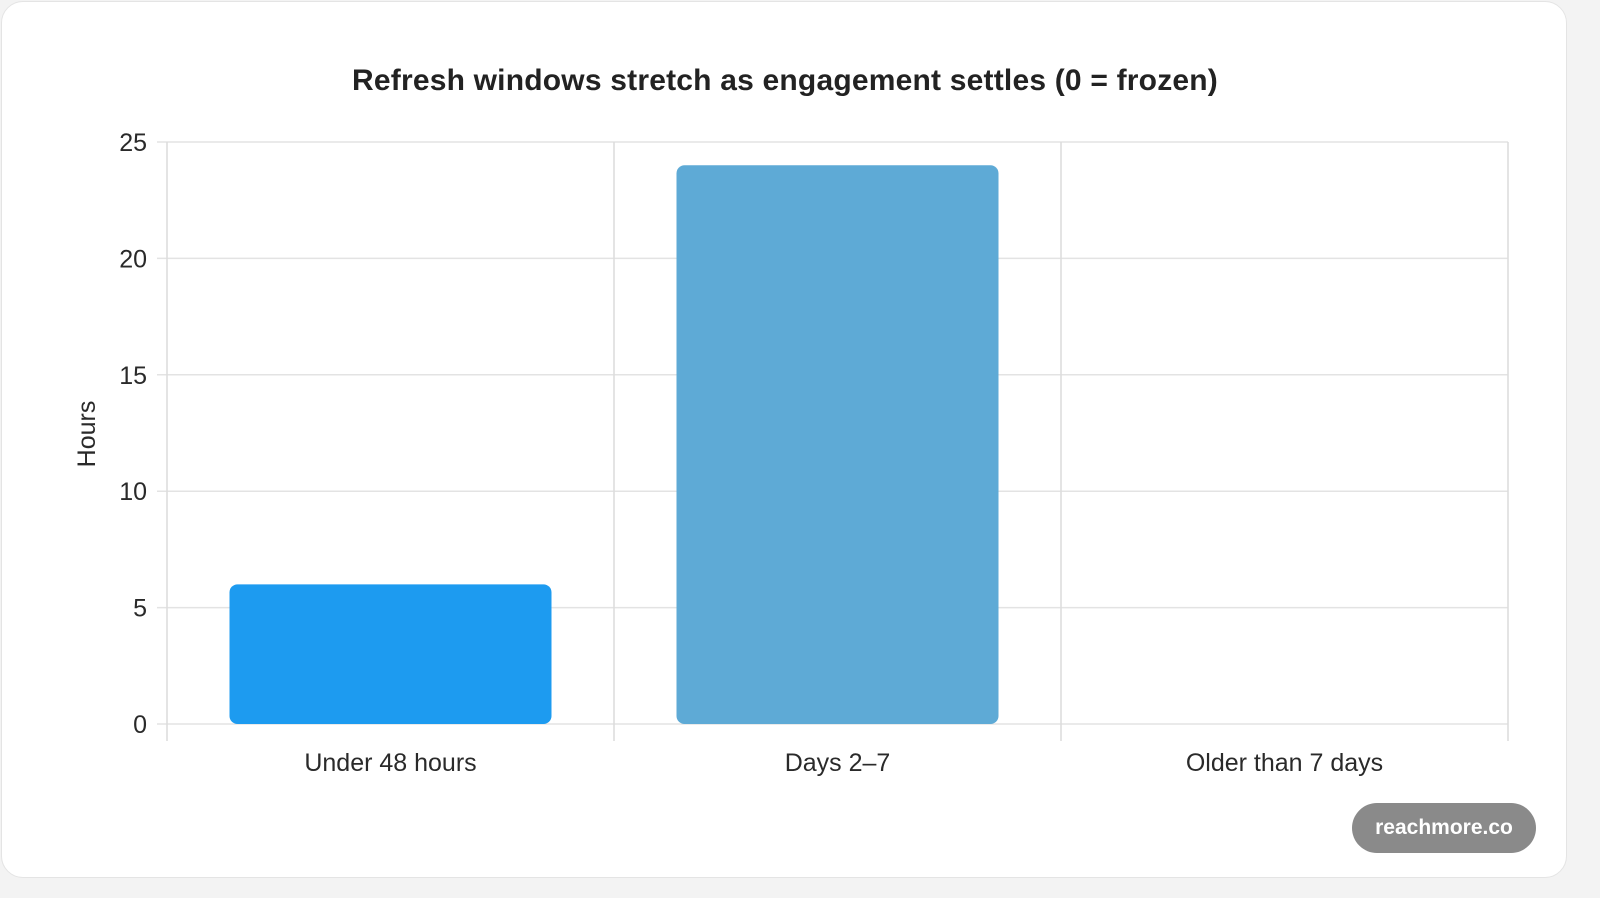 Image resolution: width=1600 pixels, height=898 pixels. What do you see at coordinates (87, 434) in the screenshot?
I see `y-axis-title: Hours` at bounding box center [87, 434].